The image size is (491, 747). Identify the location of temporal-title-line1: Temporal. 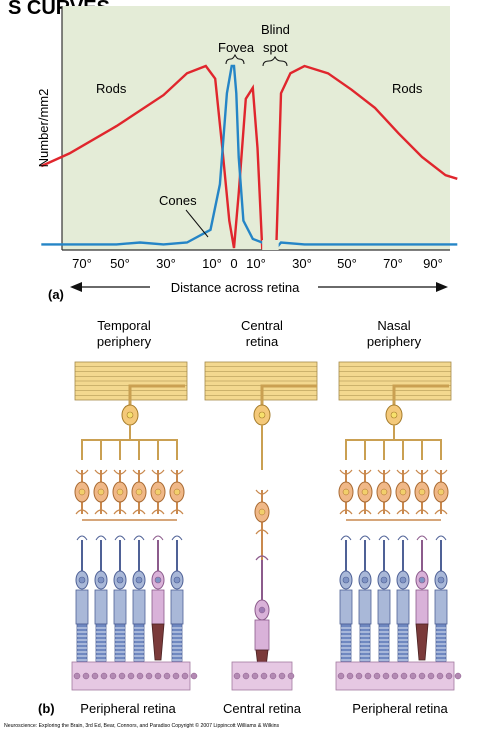
(124, 325).